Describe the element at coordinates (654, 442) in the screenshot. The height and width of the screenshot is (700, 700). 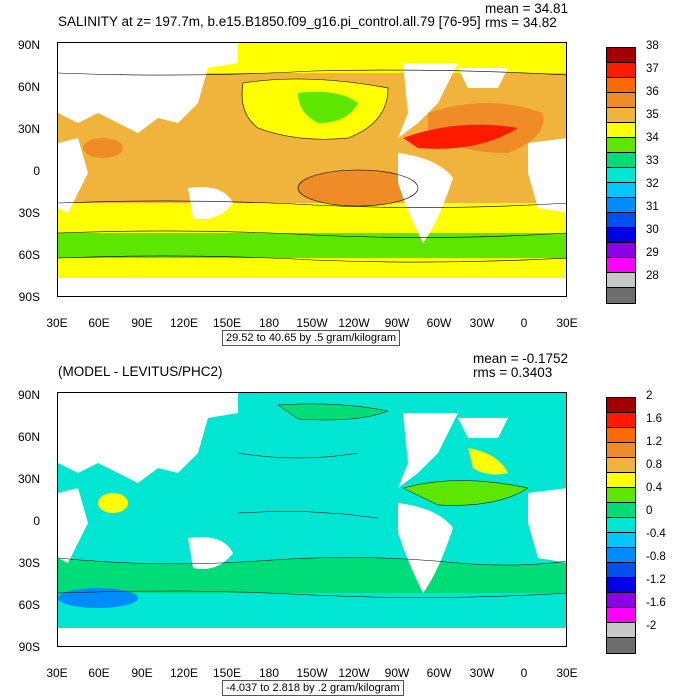
I see `colorbar-label: 1.2` at that location.